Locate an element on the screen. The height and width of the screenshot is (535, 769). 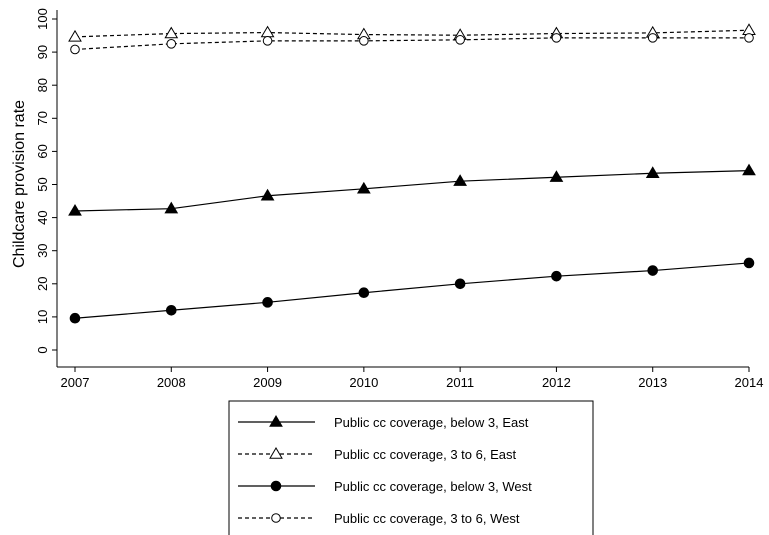
legend-label: Public cc coverage, below 3, East is located at coordinates (431, 422).